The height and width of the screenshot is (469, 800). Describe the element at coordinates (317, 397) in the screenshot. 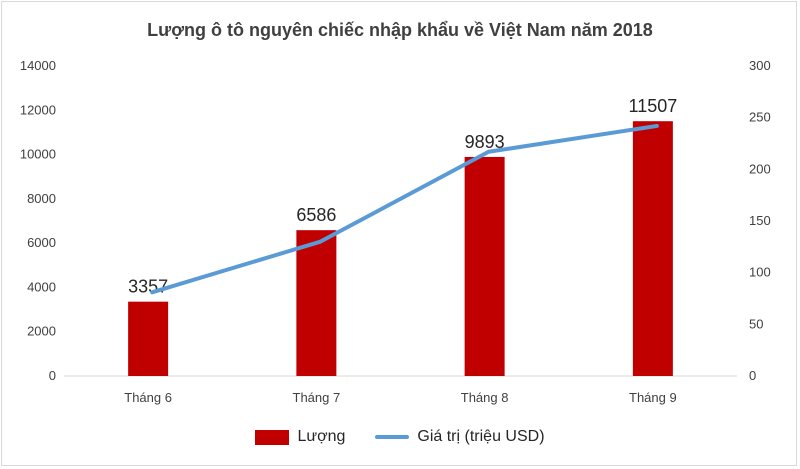

I see `x-tick-label: Tháng 7` at that location.